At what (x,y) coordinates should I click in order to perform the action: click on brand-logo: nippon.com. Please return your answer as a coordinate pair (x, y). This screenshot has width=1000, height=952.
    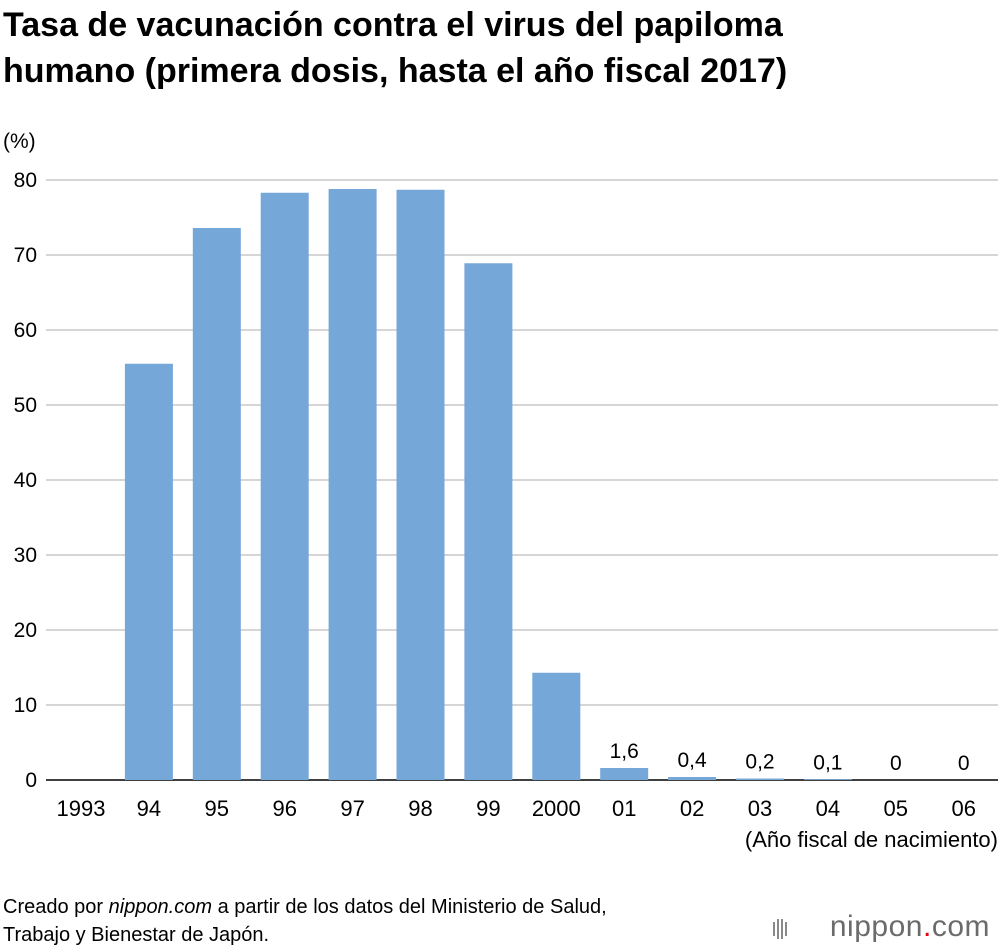
    Looking at the image, I should click on (910, 927).